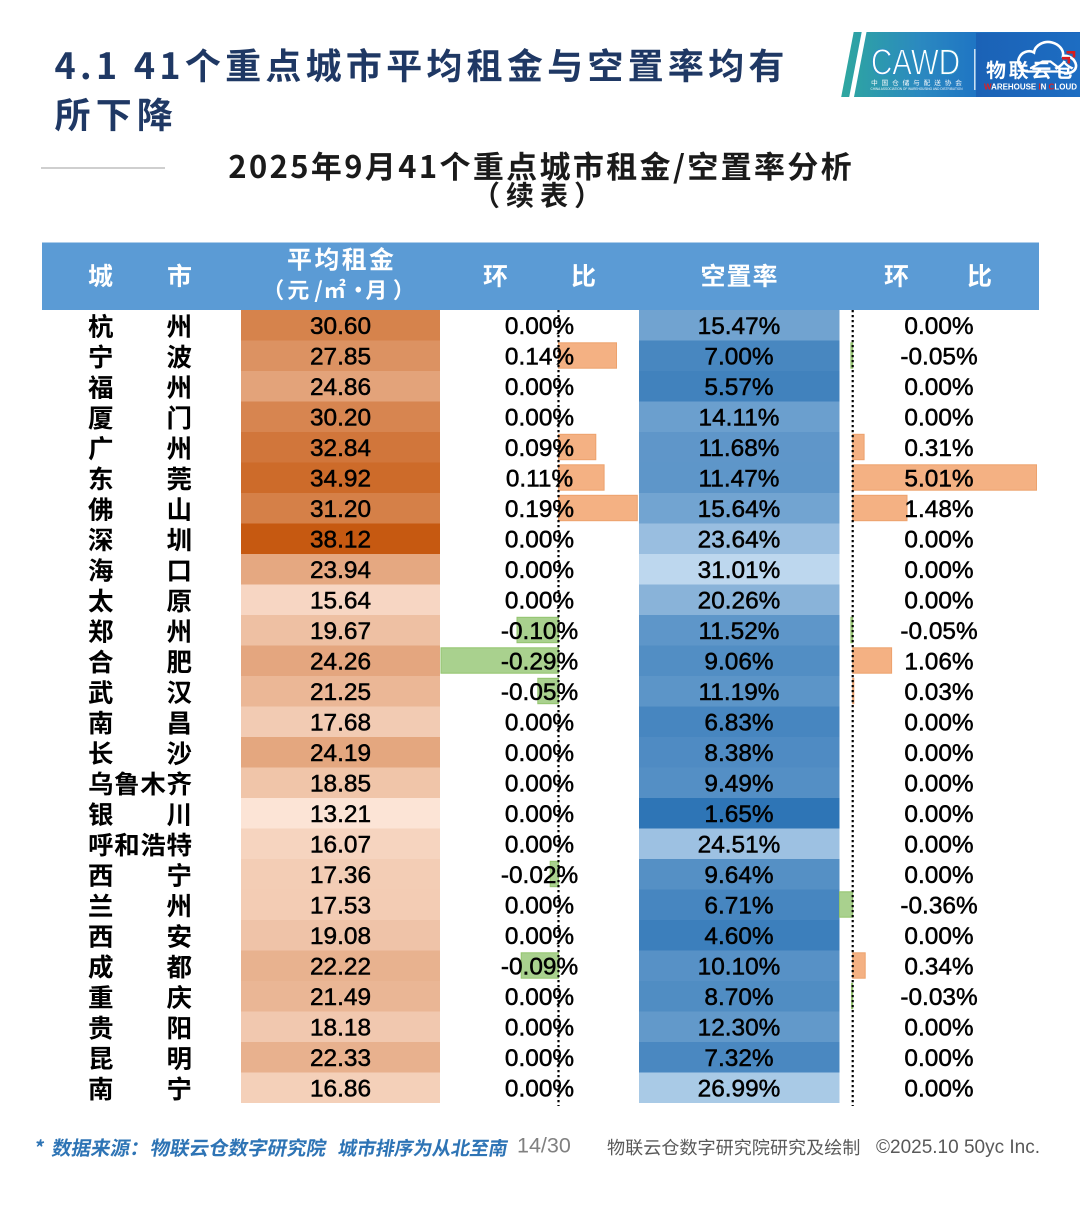 The image size is (1080, 1205). I want to click on svg-text: 9.49%, so click(738, 783).